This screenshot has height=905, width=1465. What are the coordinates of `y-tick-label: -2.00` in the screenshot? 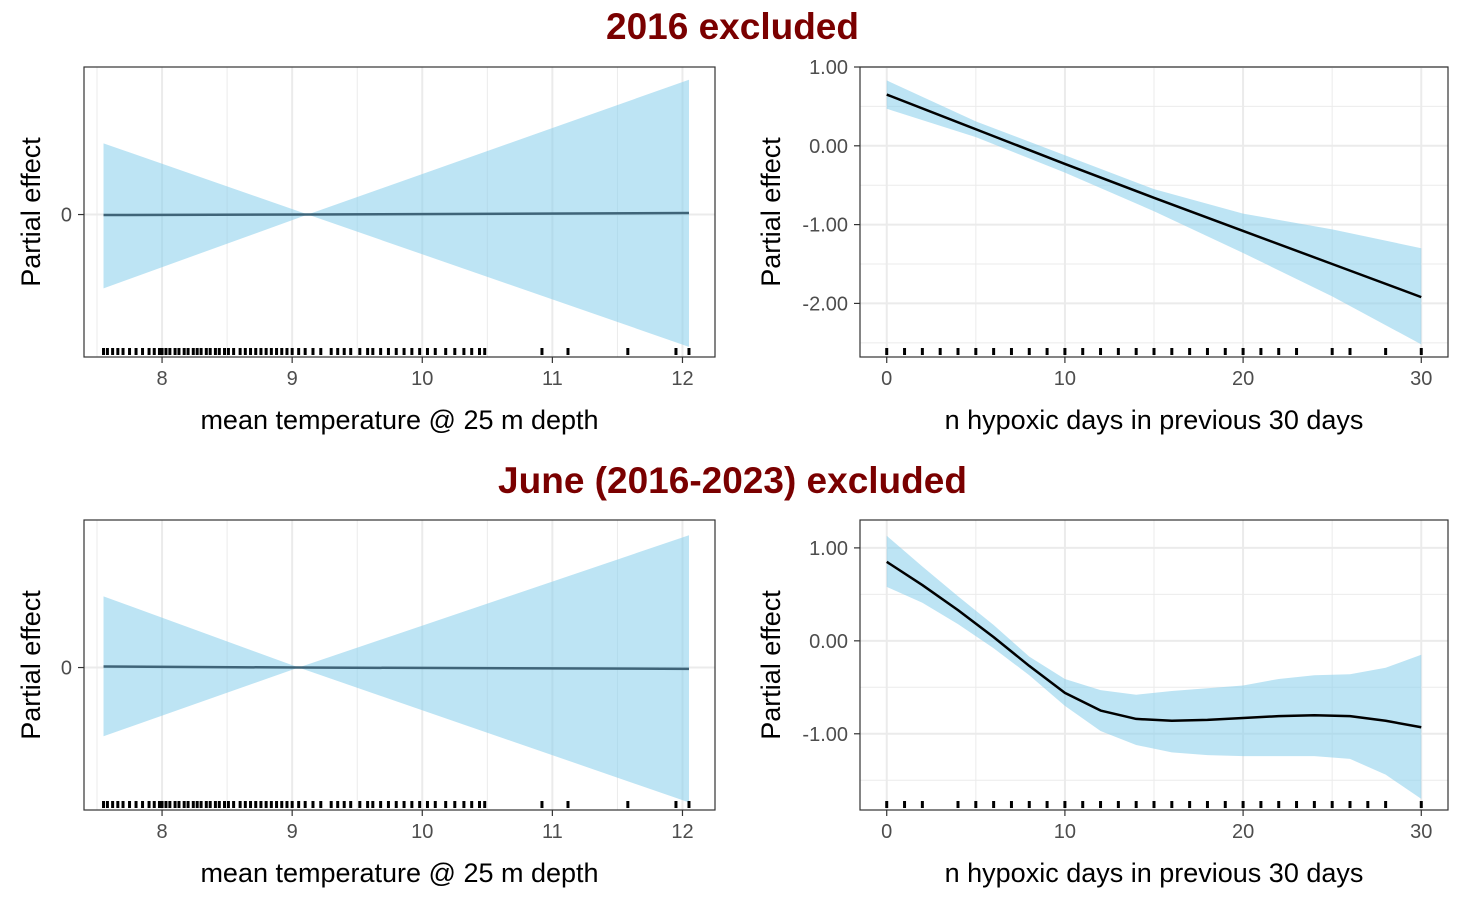 It's located at (825, 304).